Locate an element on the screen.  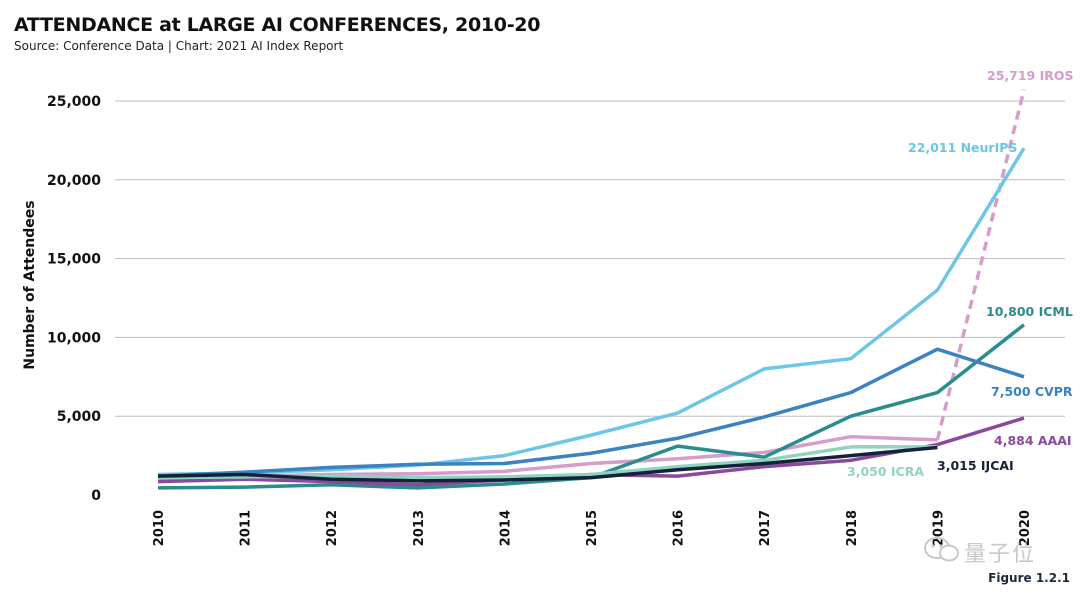
x-tick-label: 2012 is located at coordinates (332, 528).